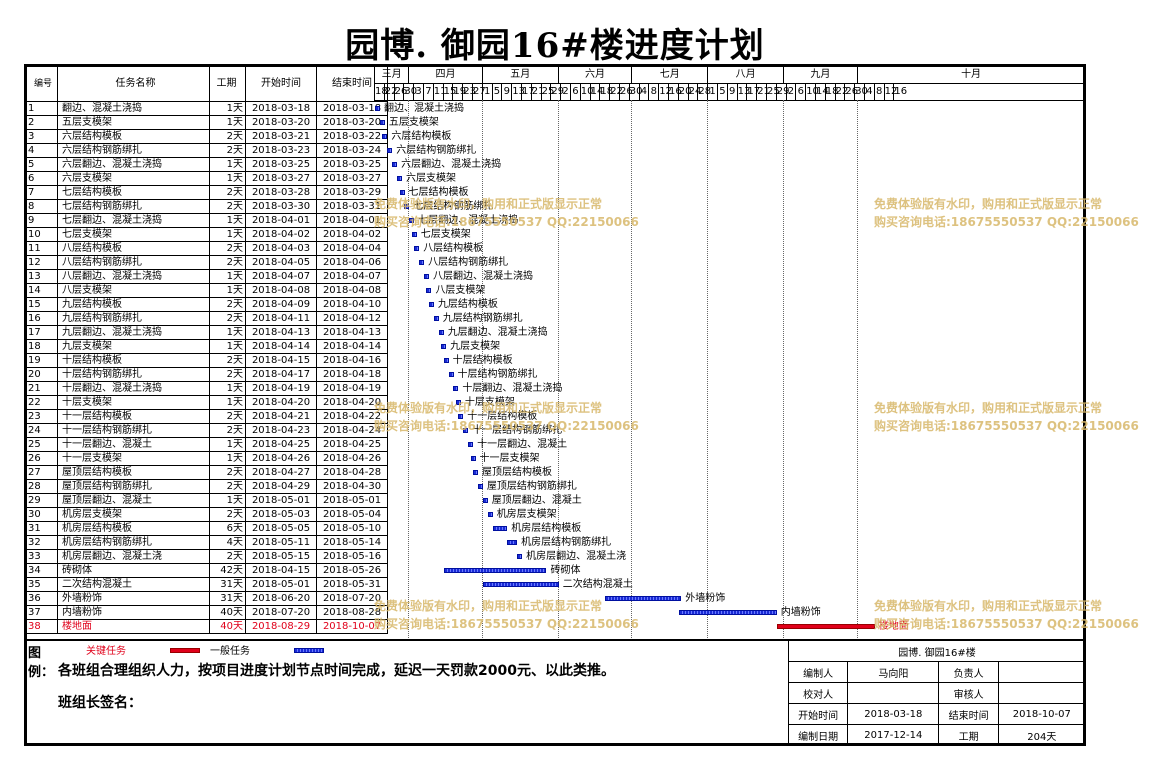  What do you see at coordinates (281, 332) in the screenshot?
I see `task-start: 2018-04-13` at bounding box center [281, 332].